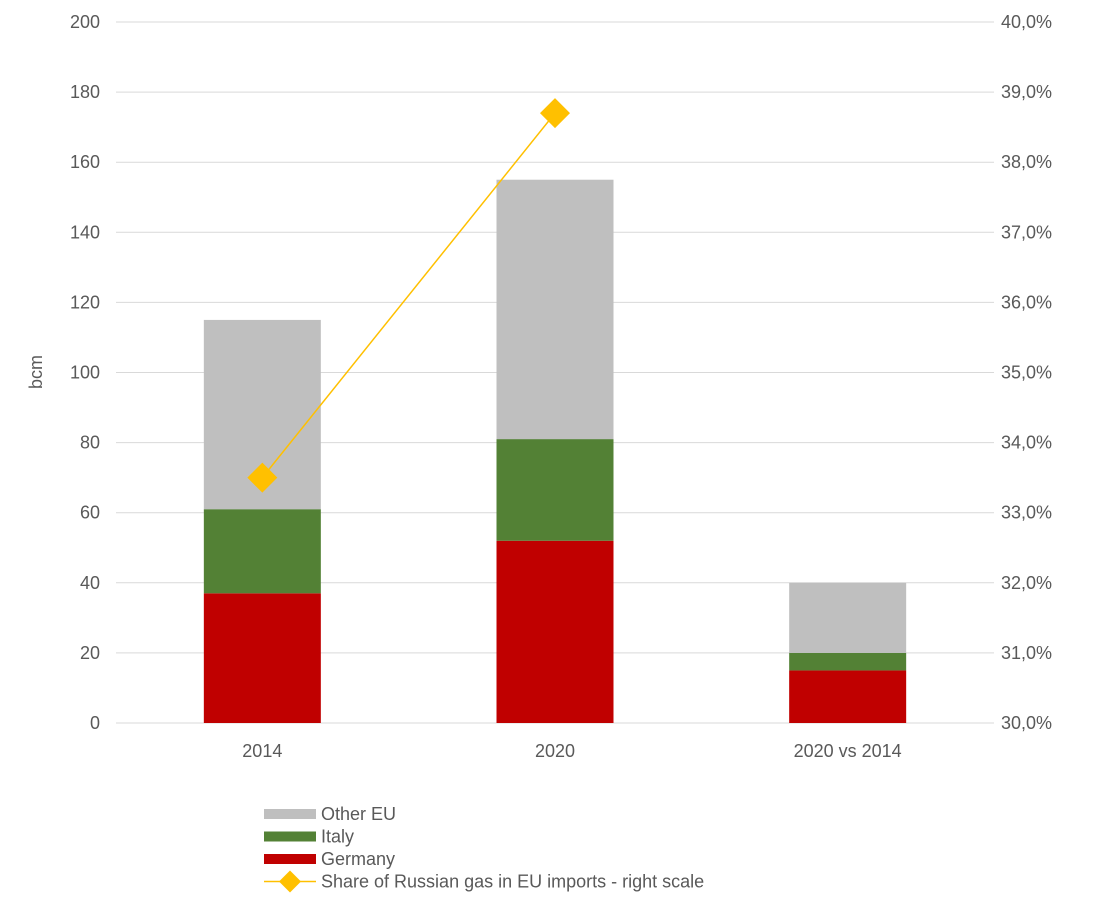  What do you see at coordinates (1026, 583) in the screenshot?
I see `y2-tick-label: 32,0%` at bounding box center [1026, 583].